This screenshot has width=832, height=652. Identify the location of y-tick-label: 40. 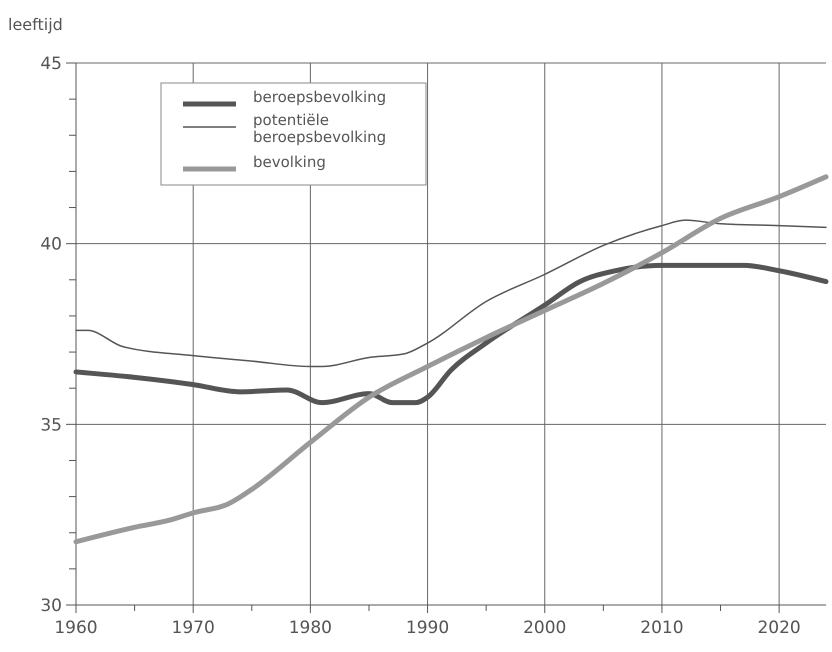
(51, 244).